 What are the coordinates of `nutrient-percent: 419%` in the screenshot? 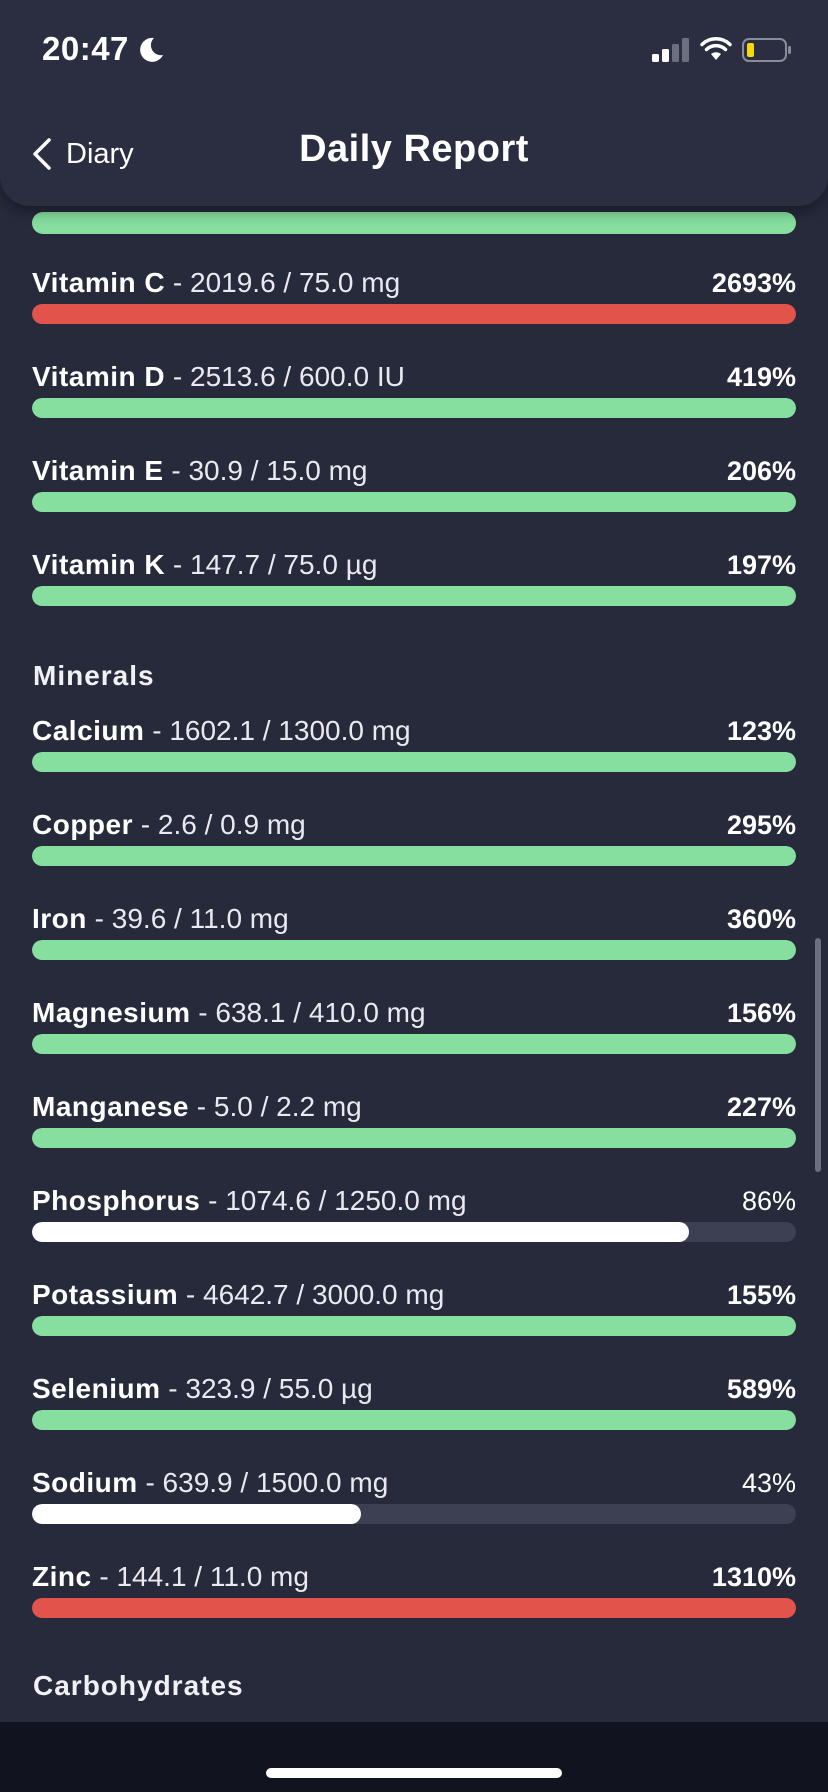 It's located at (761, 377).